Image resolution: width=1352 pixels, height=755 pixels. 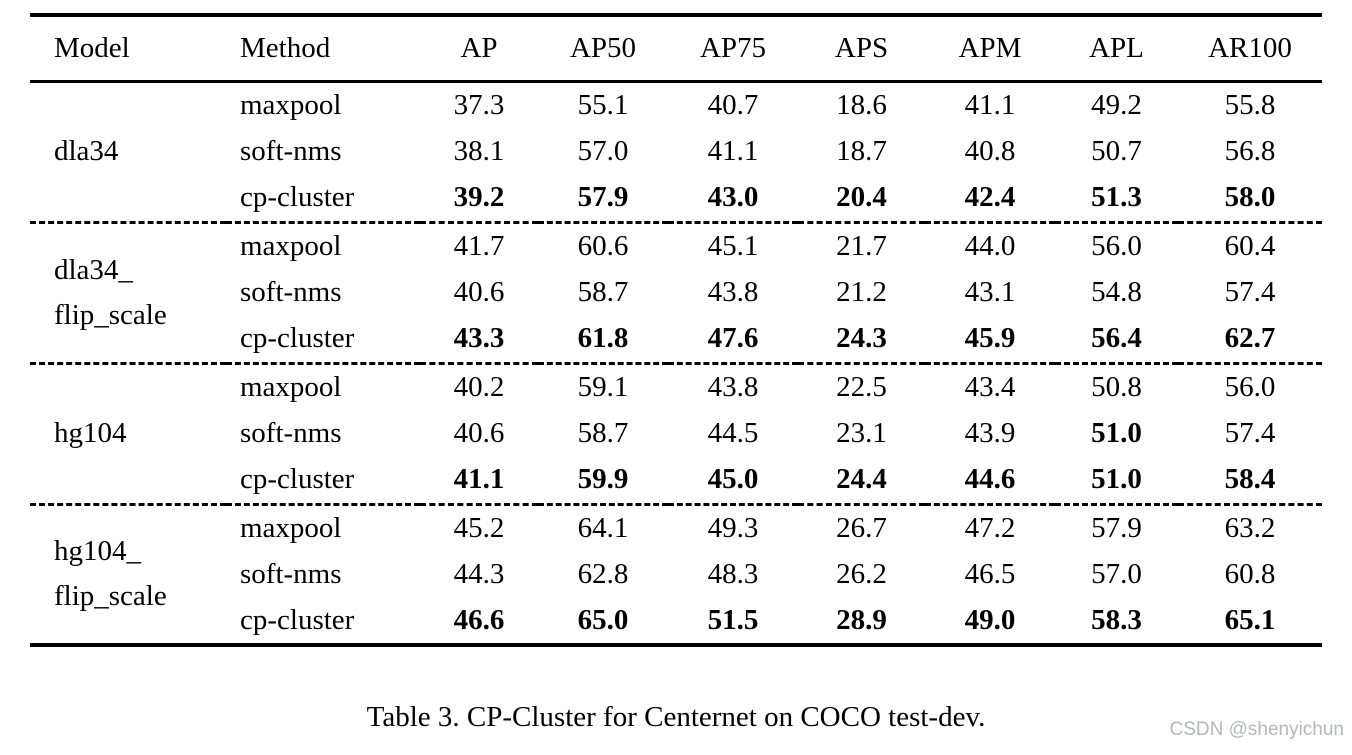 What do you see at coordinates (1116, 386) in the screenshot?
I see `value-cell-apl: 50.8` at bounding box center [1116, 386].